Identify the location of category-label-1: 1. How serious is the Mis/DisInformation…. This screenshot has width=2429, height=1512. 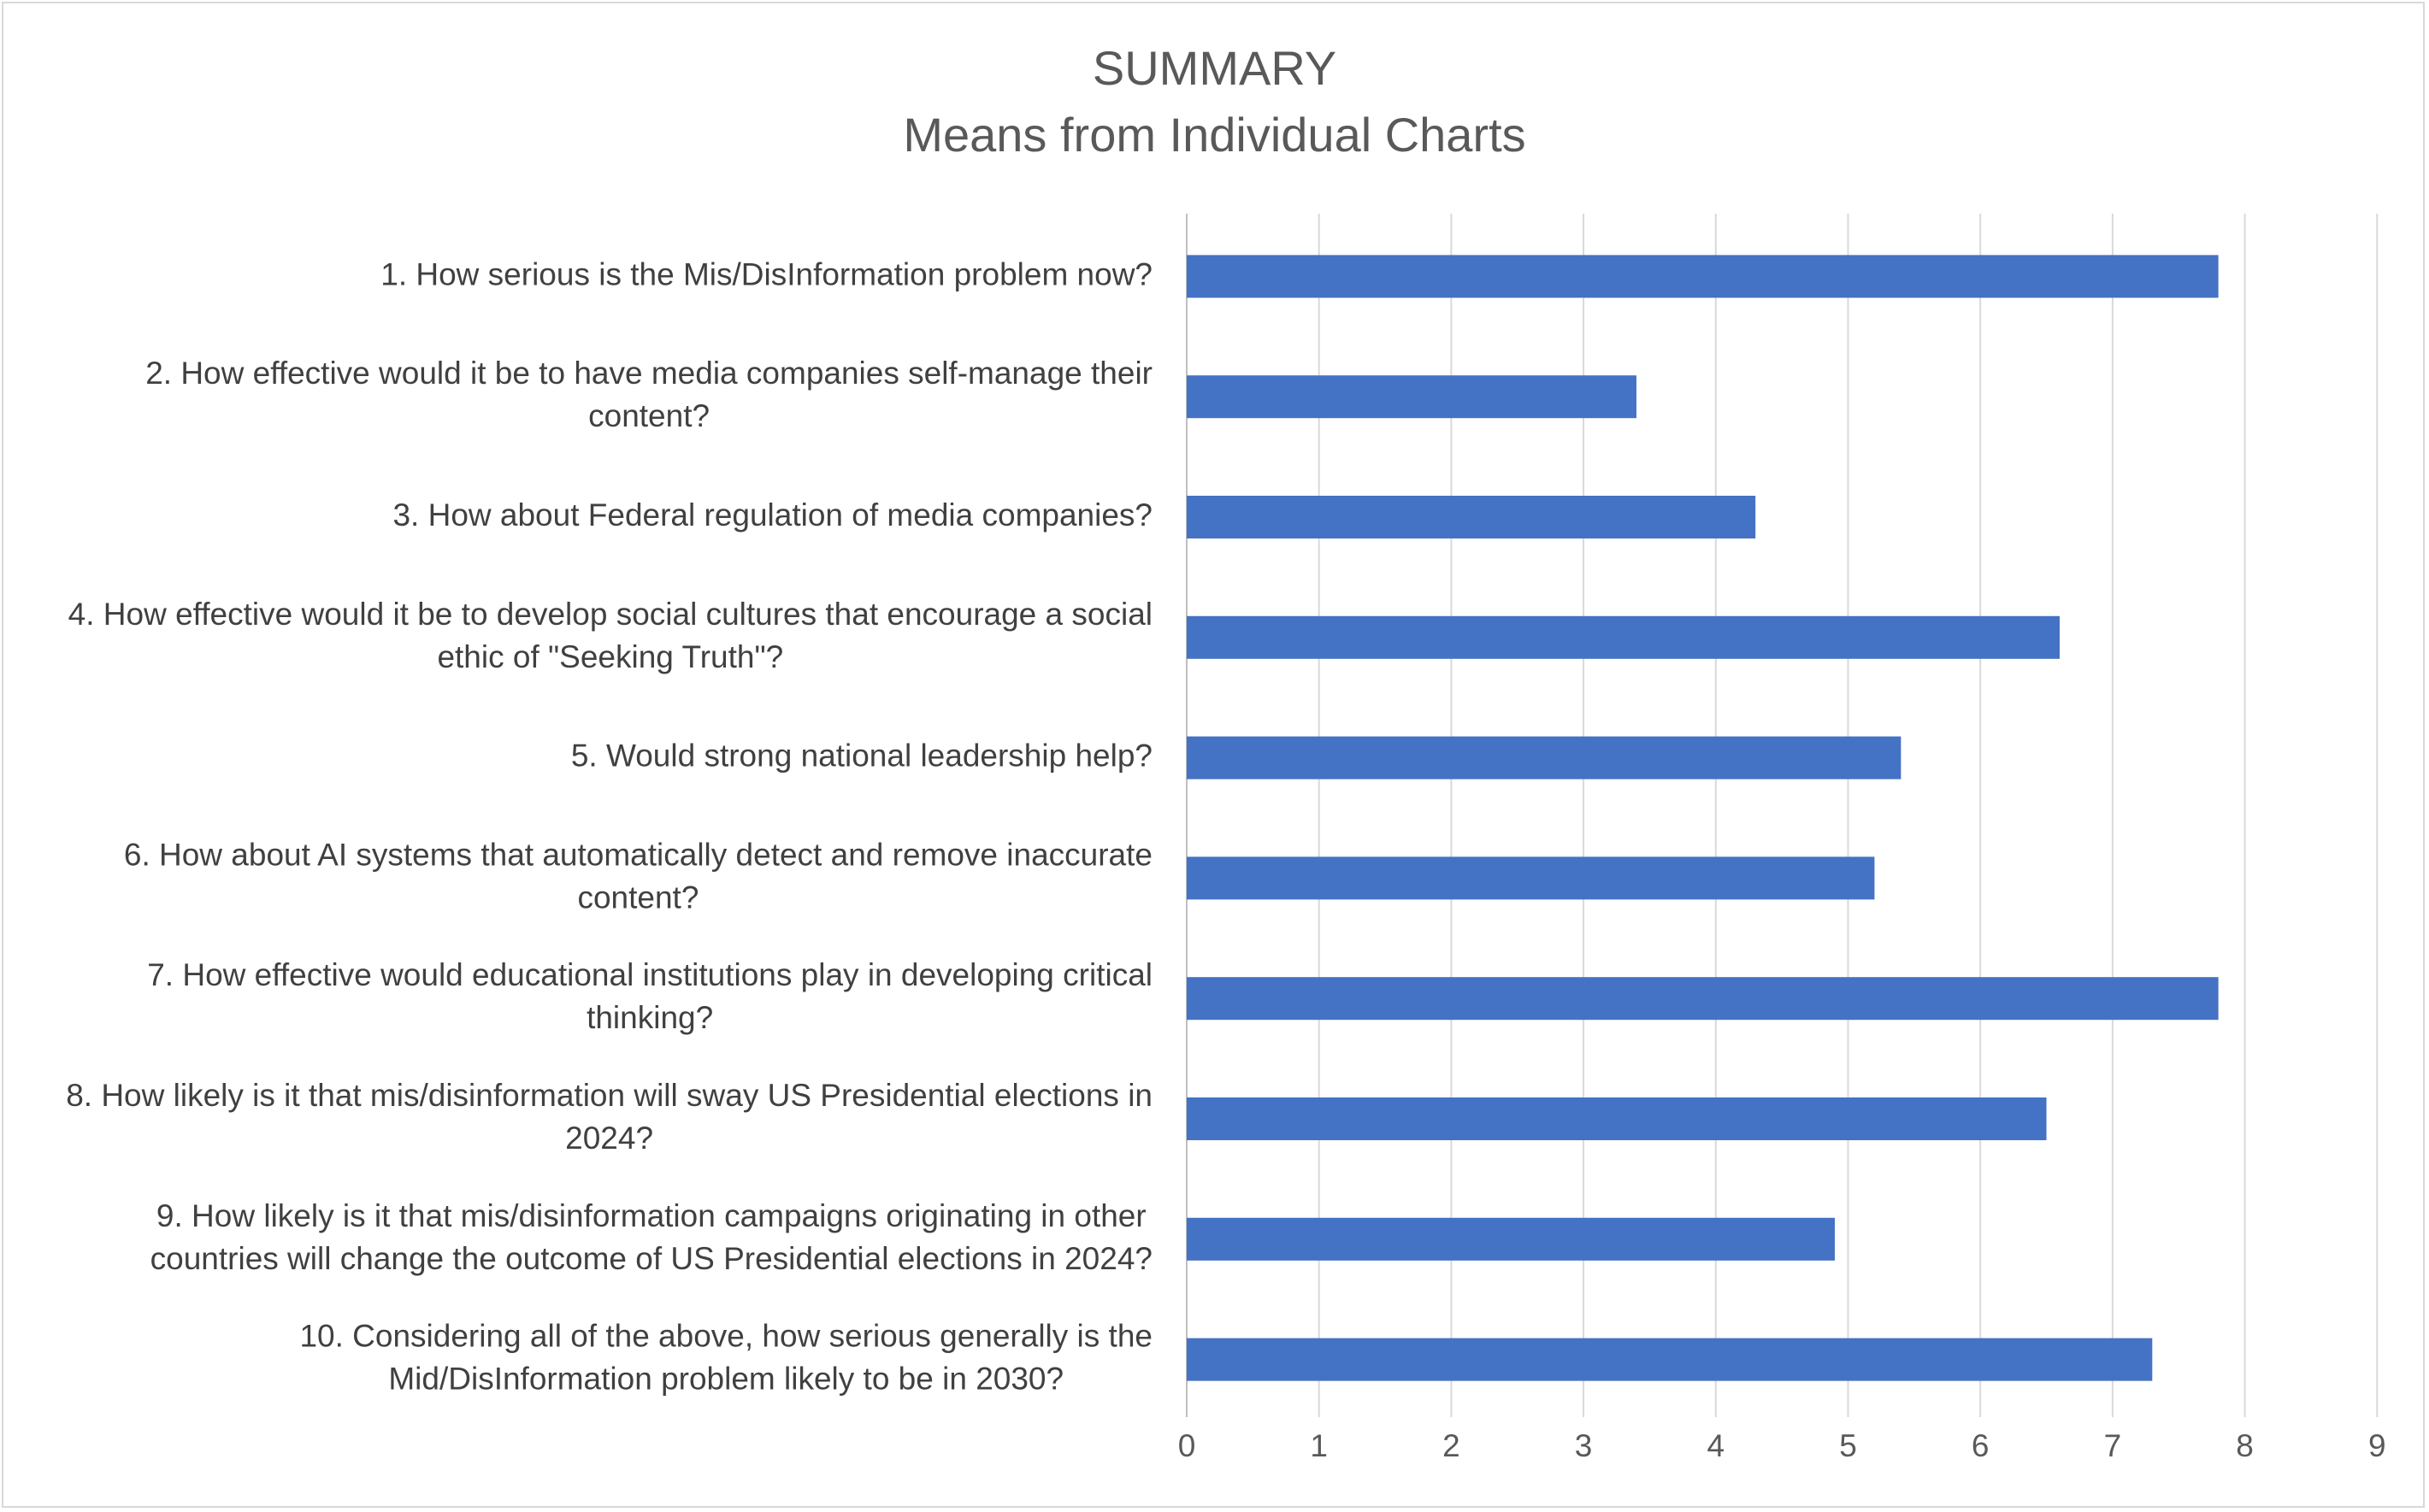
(766, 273).